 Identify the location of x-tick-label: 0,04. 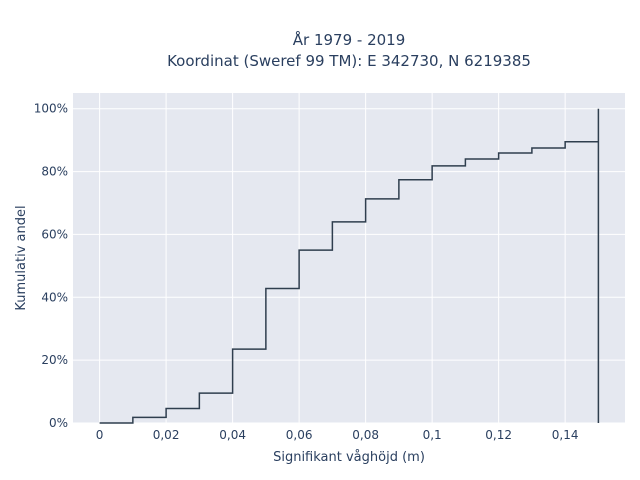
(232, 435).